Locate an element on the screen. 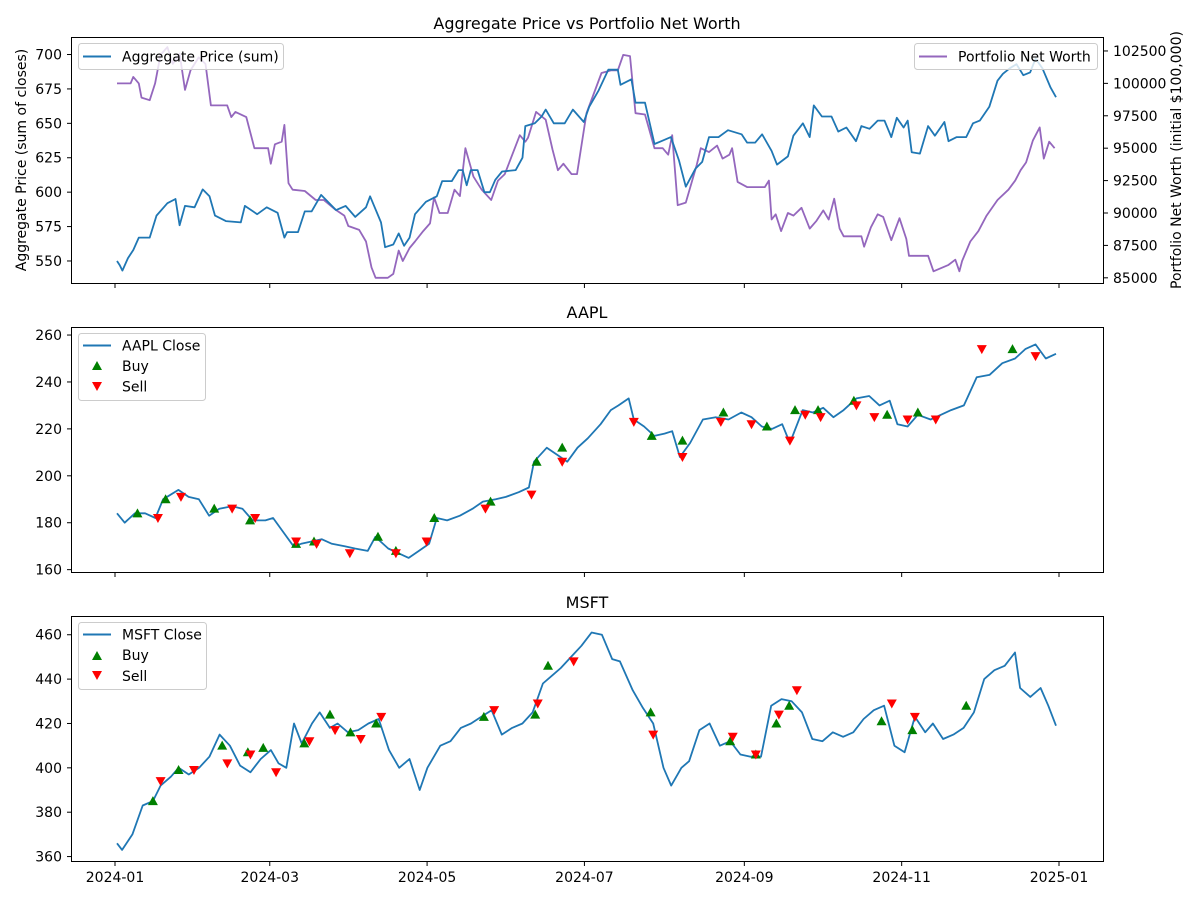  legend-networth: Portfolio Net Worth is located at coordinates (1006, 56).